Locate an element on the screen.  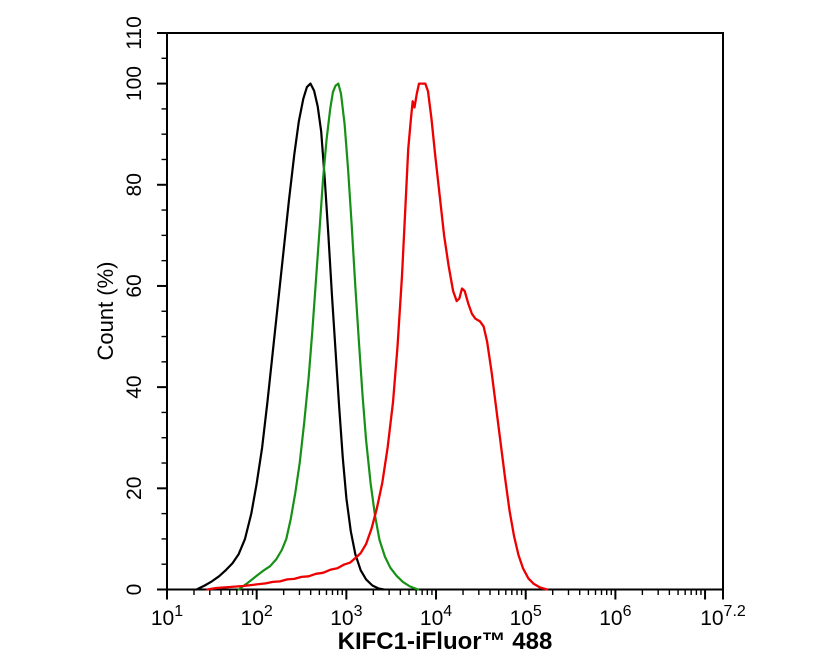
y-tick-label: 0 is located at coordinates (134, 590).